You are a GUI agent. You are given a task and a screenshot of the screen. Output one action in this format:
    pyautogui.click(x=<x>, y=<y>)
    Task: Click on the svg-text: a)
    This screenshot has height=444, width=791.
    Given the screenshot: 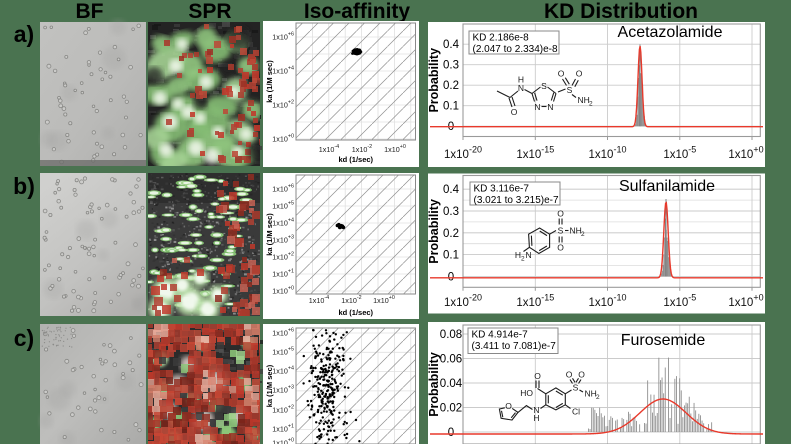 What is the action you would take?
    pyautogui.click(x=24, y=34)
    